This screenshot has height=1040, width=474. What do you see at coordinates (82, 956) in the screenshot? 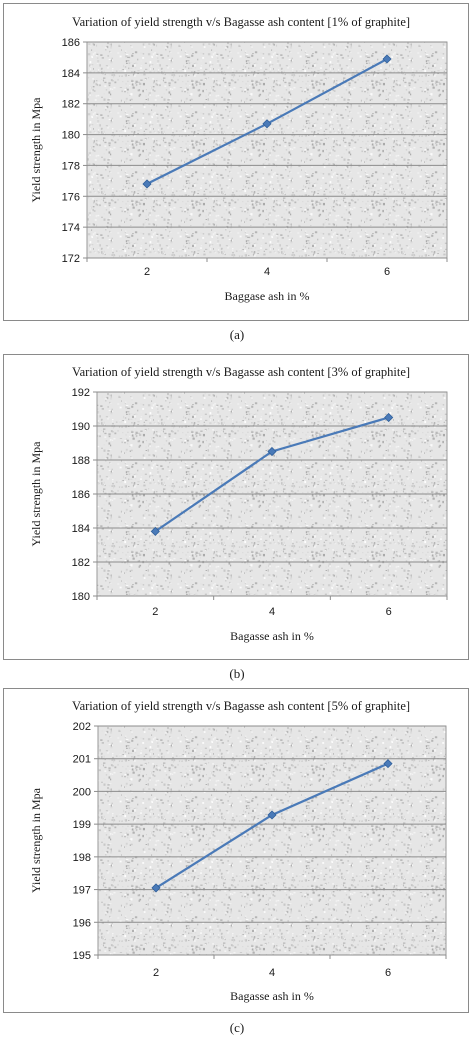
I see `y-tick-label: 195` at bounding box center [82, 956].